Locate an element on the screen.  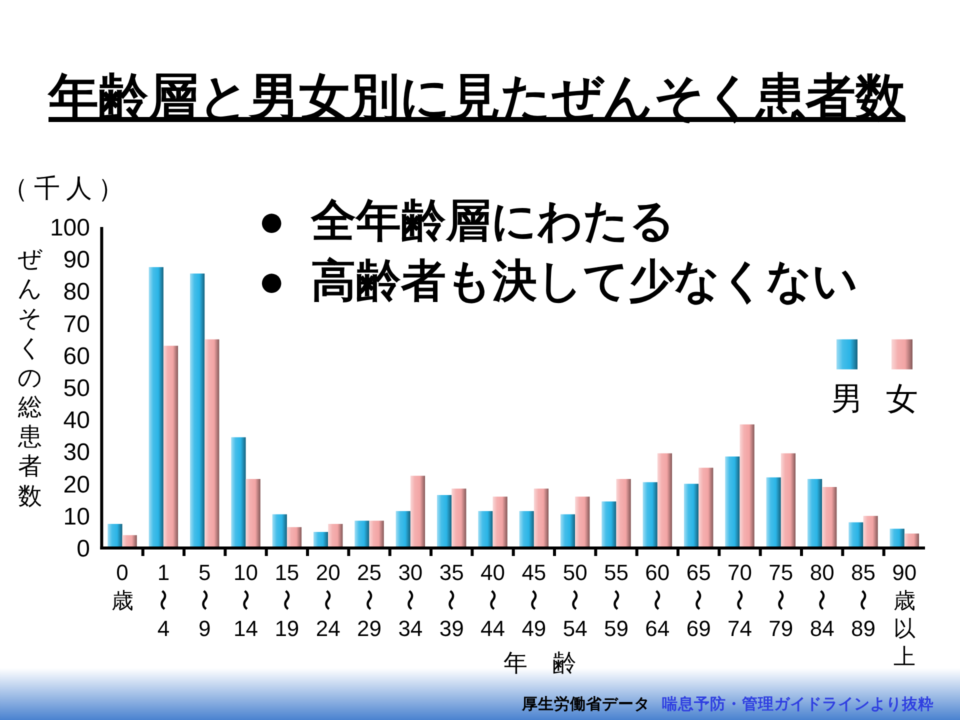
text: （千人） is located at coordinates (66, 188).